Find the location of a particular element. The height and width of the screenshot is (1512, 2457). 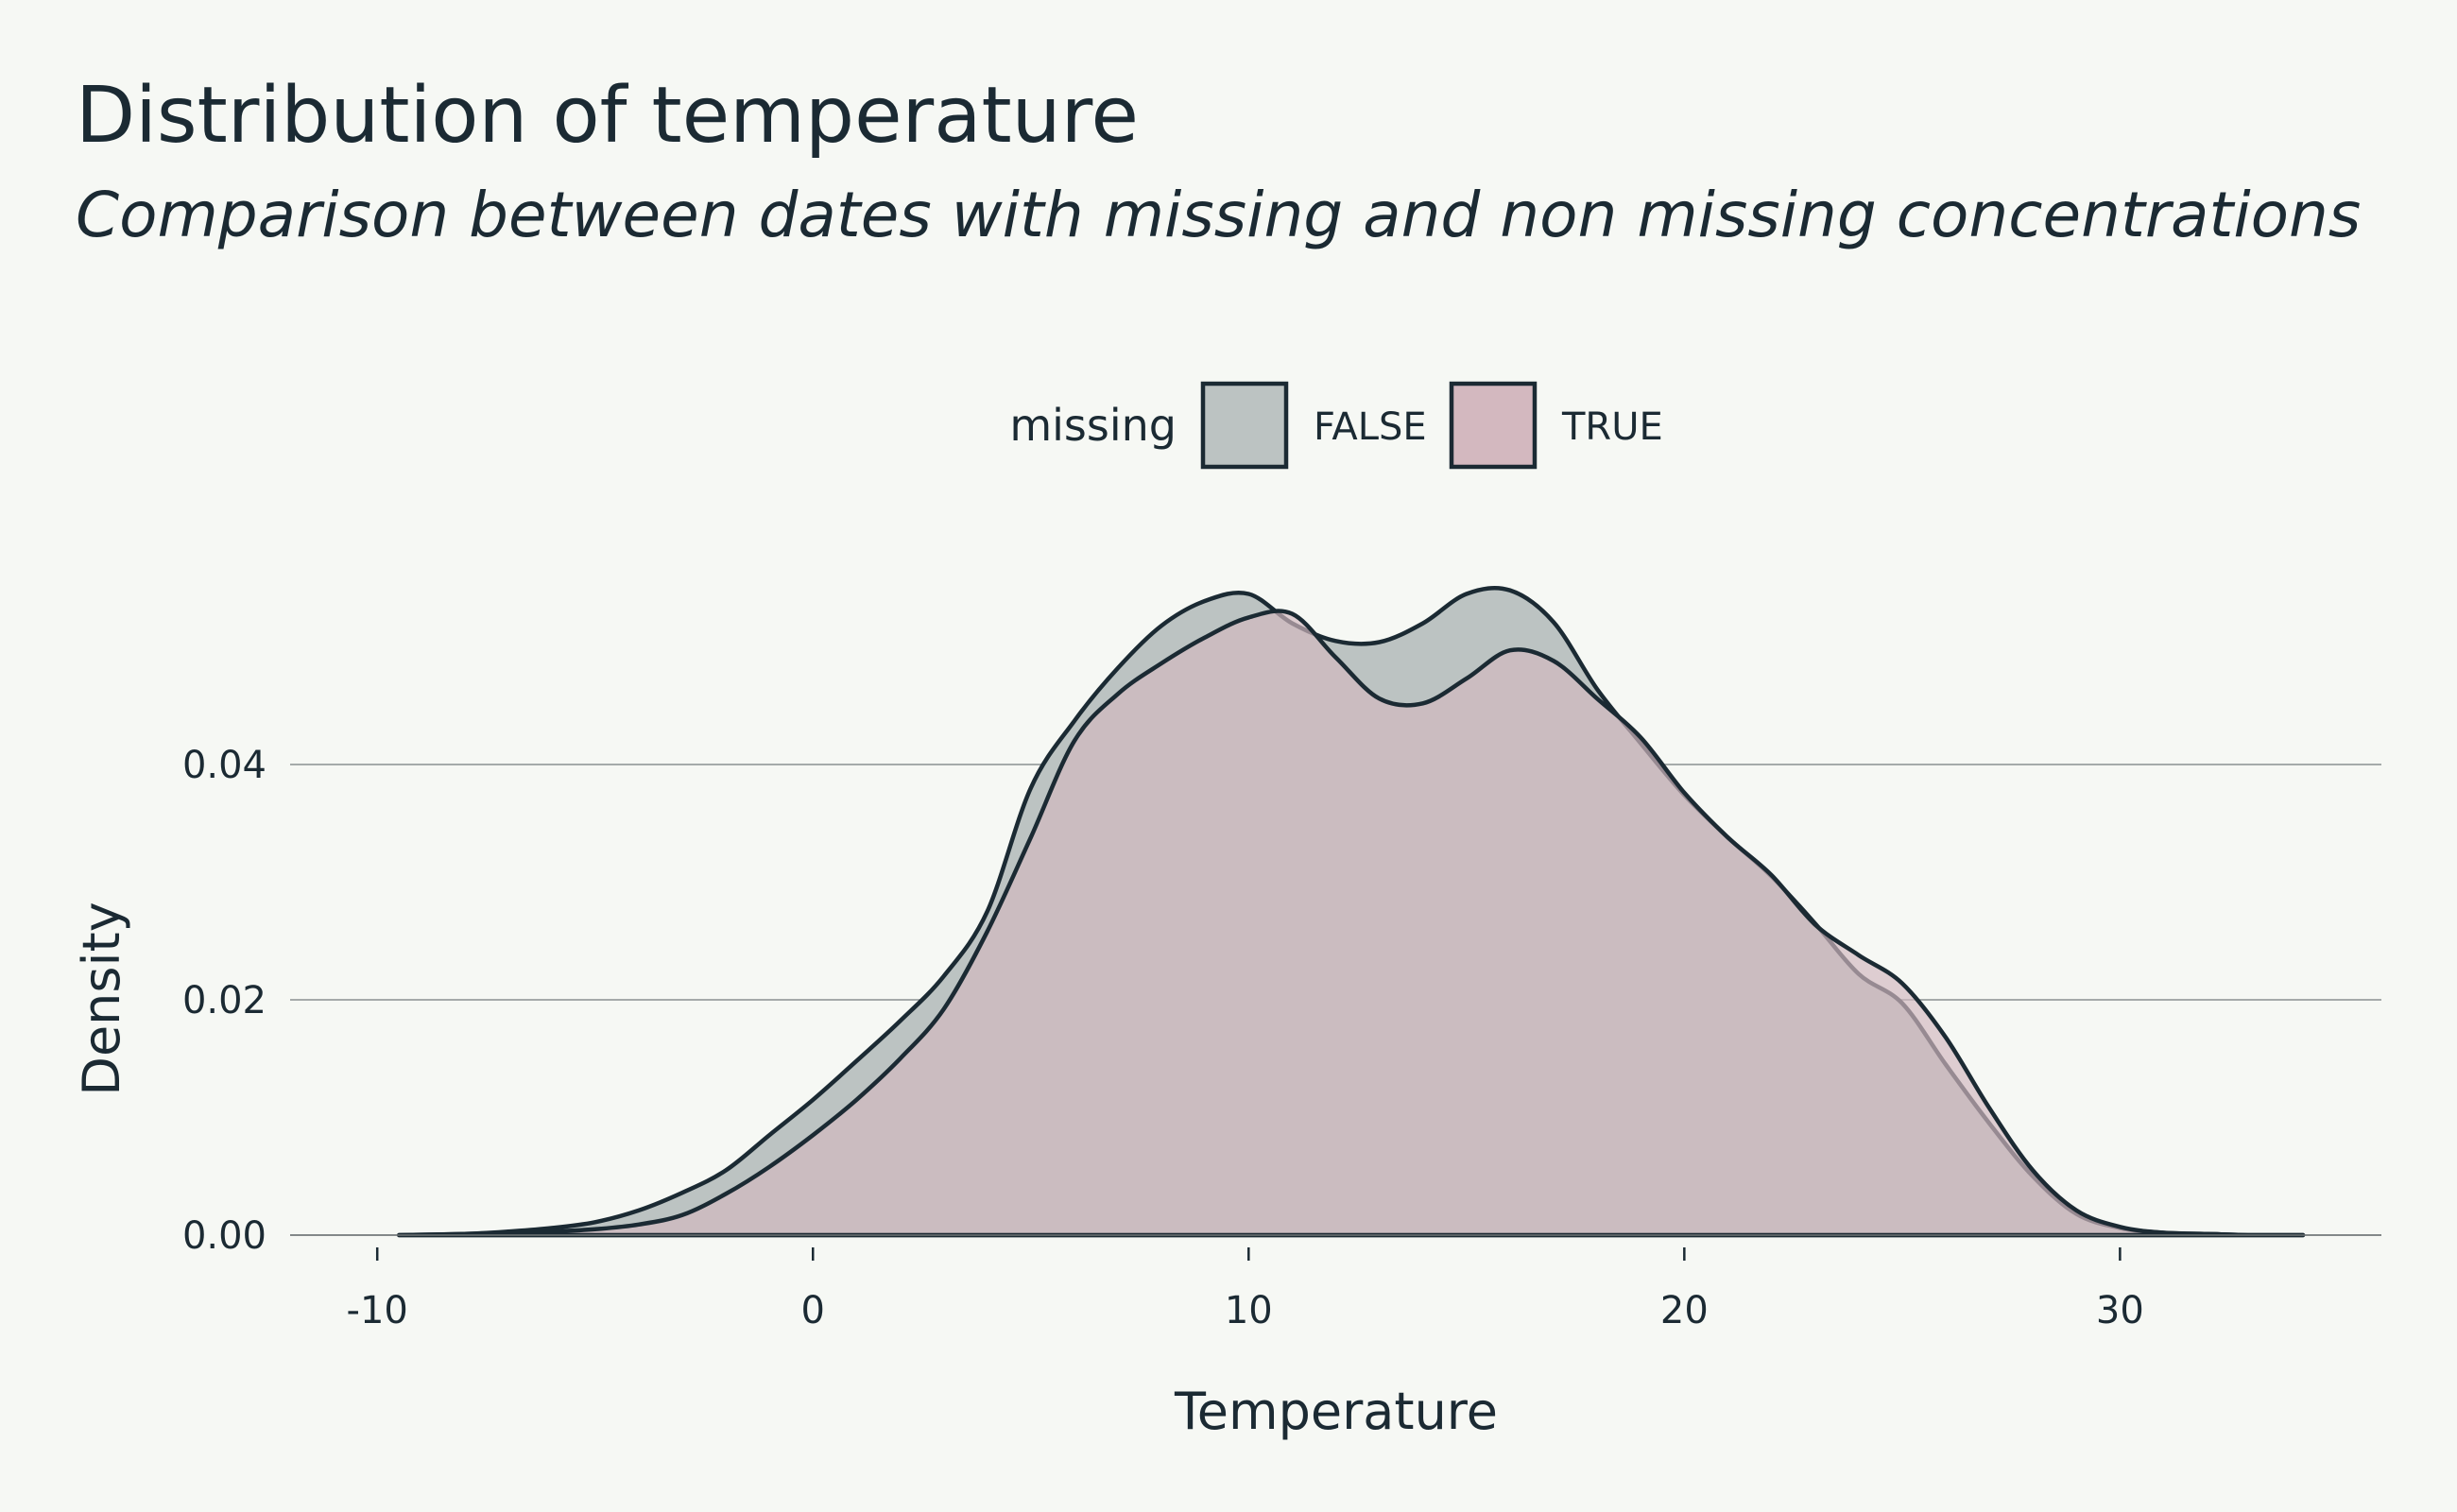

y-axis-ticks: 0.00 0.02 0.04 is located at coordinates (224, 1001).